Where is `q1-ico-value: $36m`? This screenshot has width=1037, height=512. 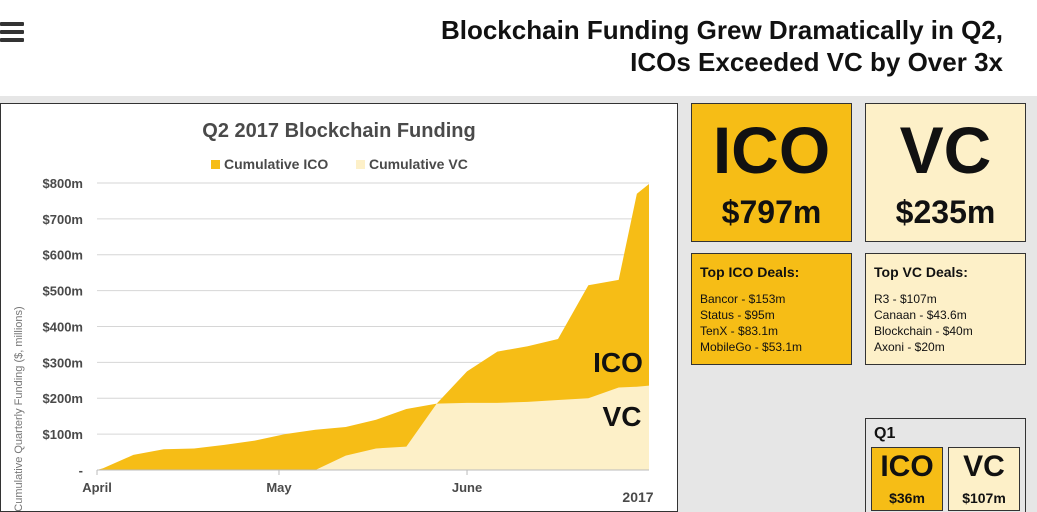
q1-ico-value: $36m is located at coordinates (907, 498).